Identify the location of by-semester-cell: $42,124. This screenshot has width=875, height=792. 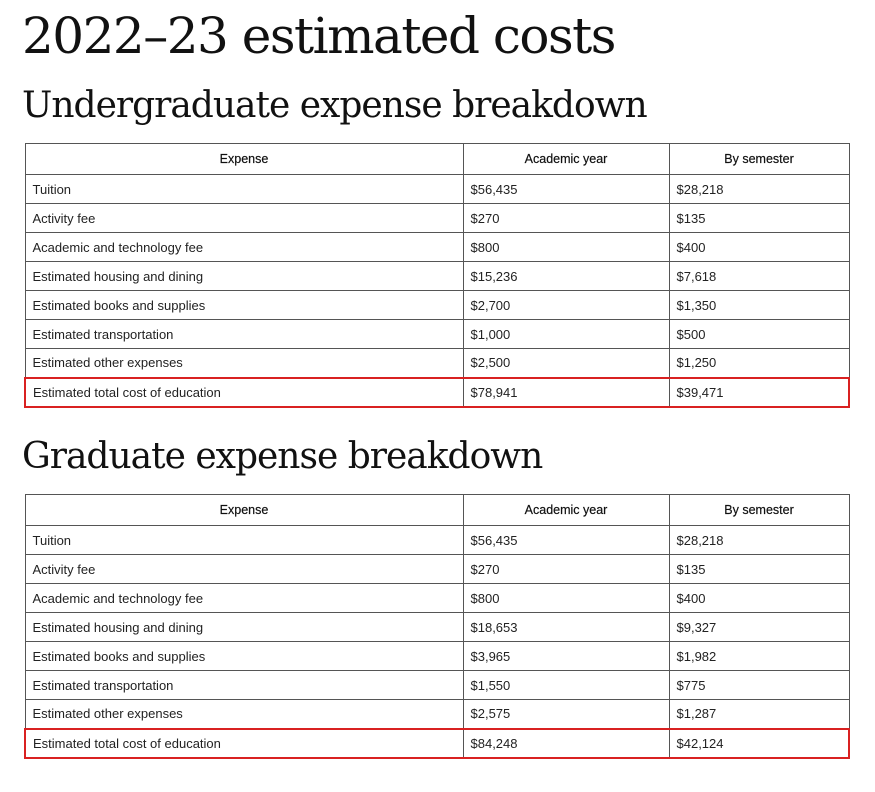
(759, 743).